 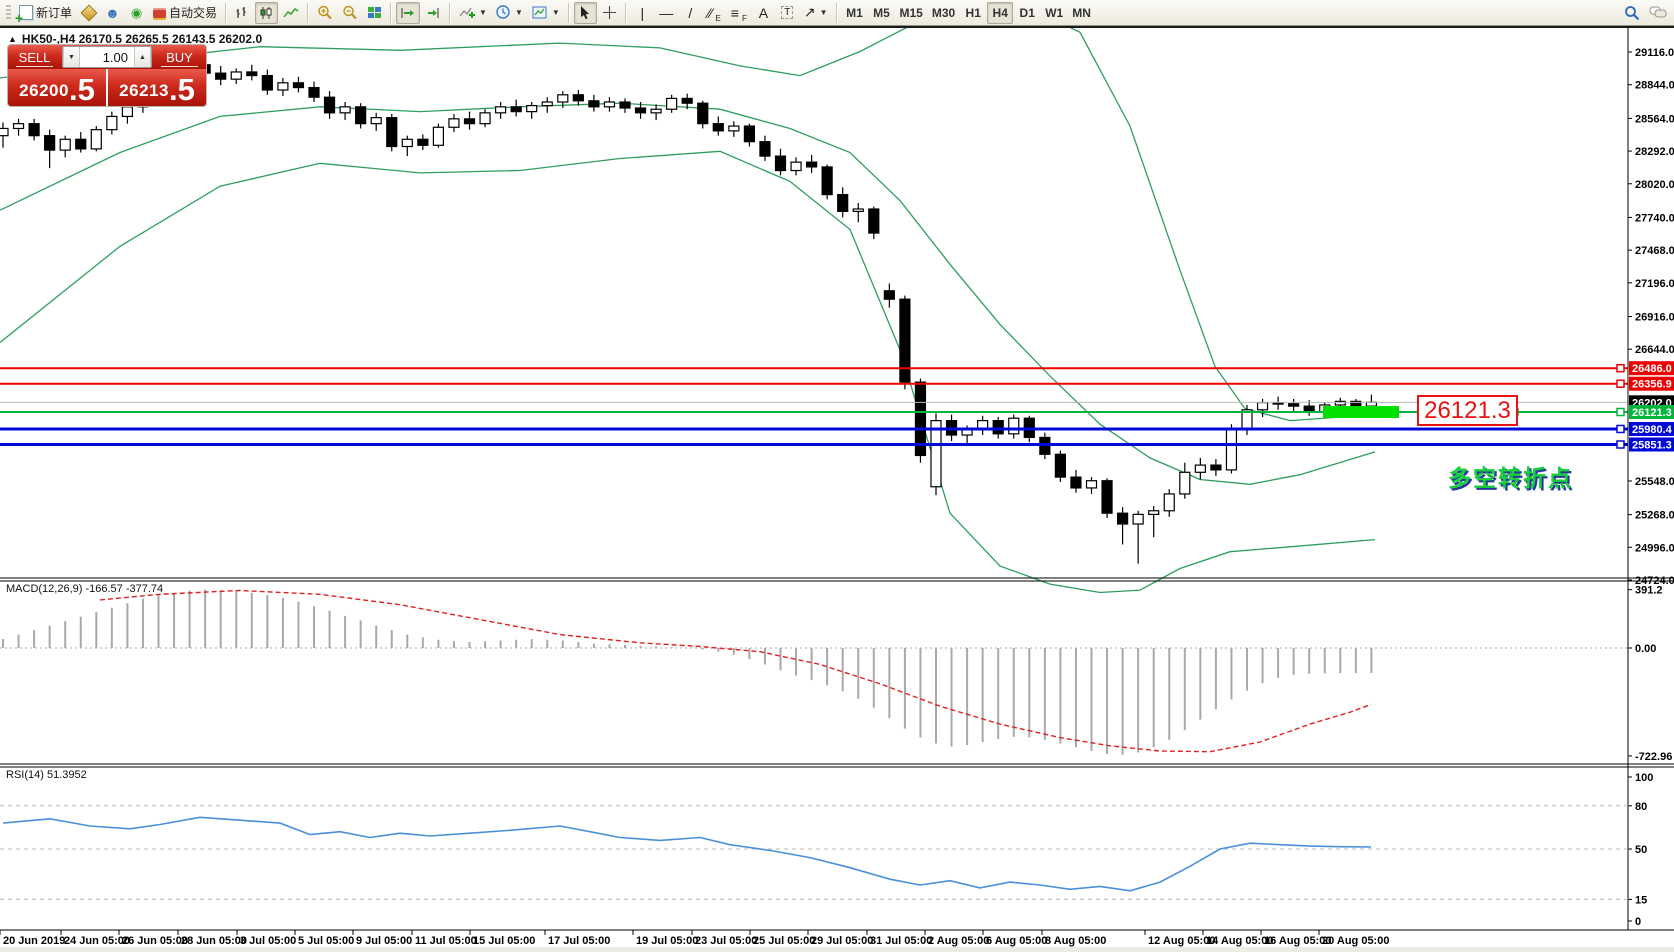 I want to click on axis-label: 31 Jul 05:00, so click(x=901, y=941).